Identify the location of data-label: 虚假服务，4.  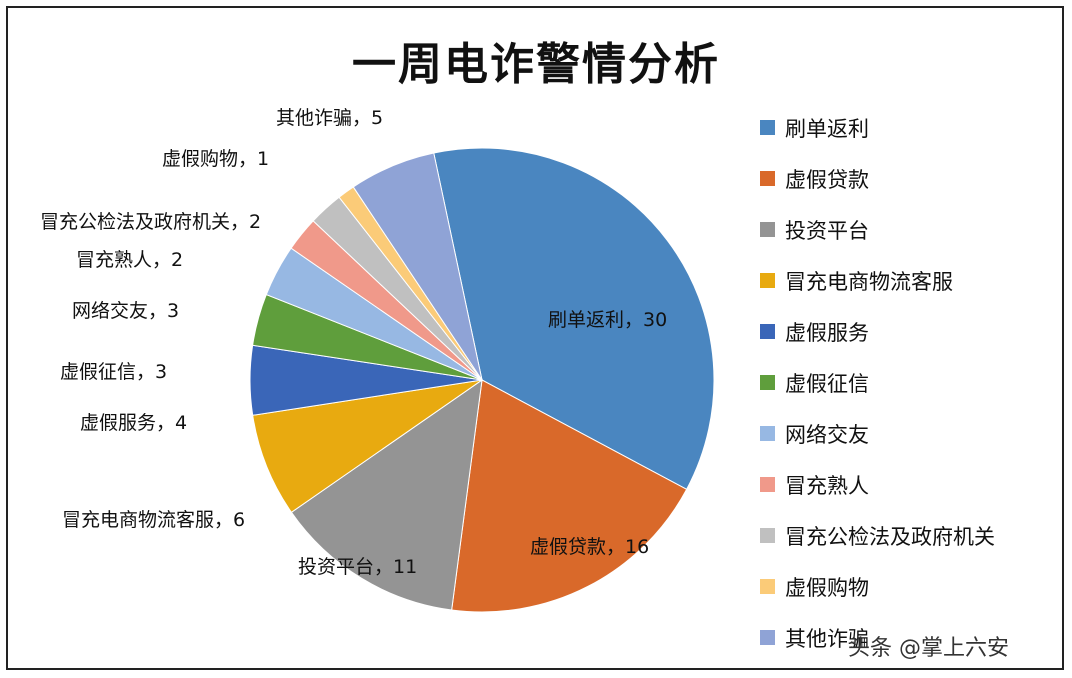
(134, 423).